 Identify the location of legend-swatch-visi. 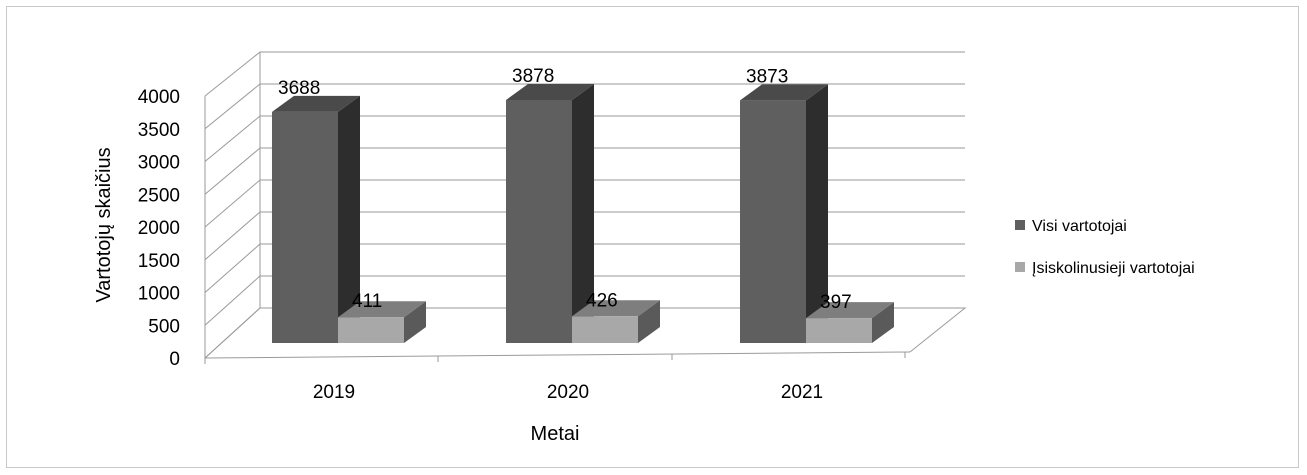
(1020, 225).